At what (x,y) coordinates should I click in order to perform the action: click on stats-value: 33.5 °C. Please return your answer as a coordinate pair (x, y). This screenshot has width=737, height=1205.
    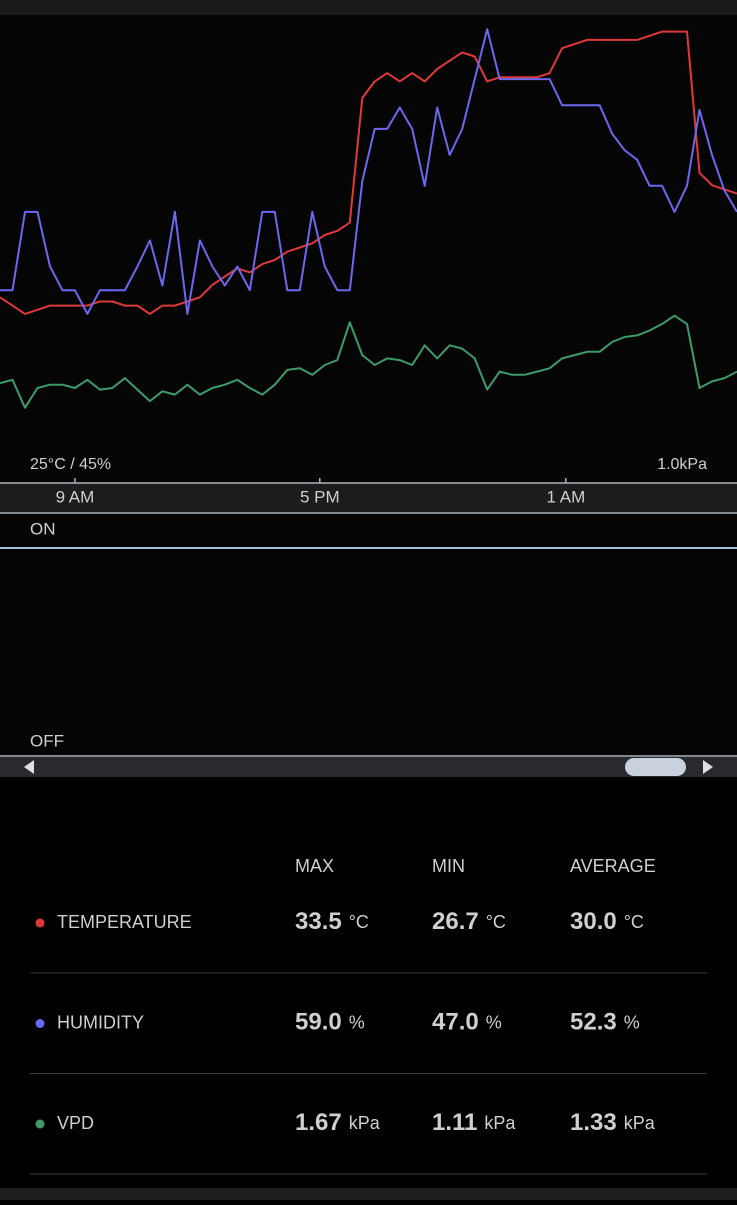
    Looking at the image, I should click on (332, 921).